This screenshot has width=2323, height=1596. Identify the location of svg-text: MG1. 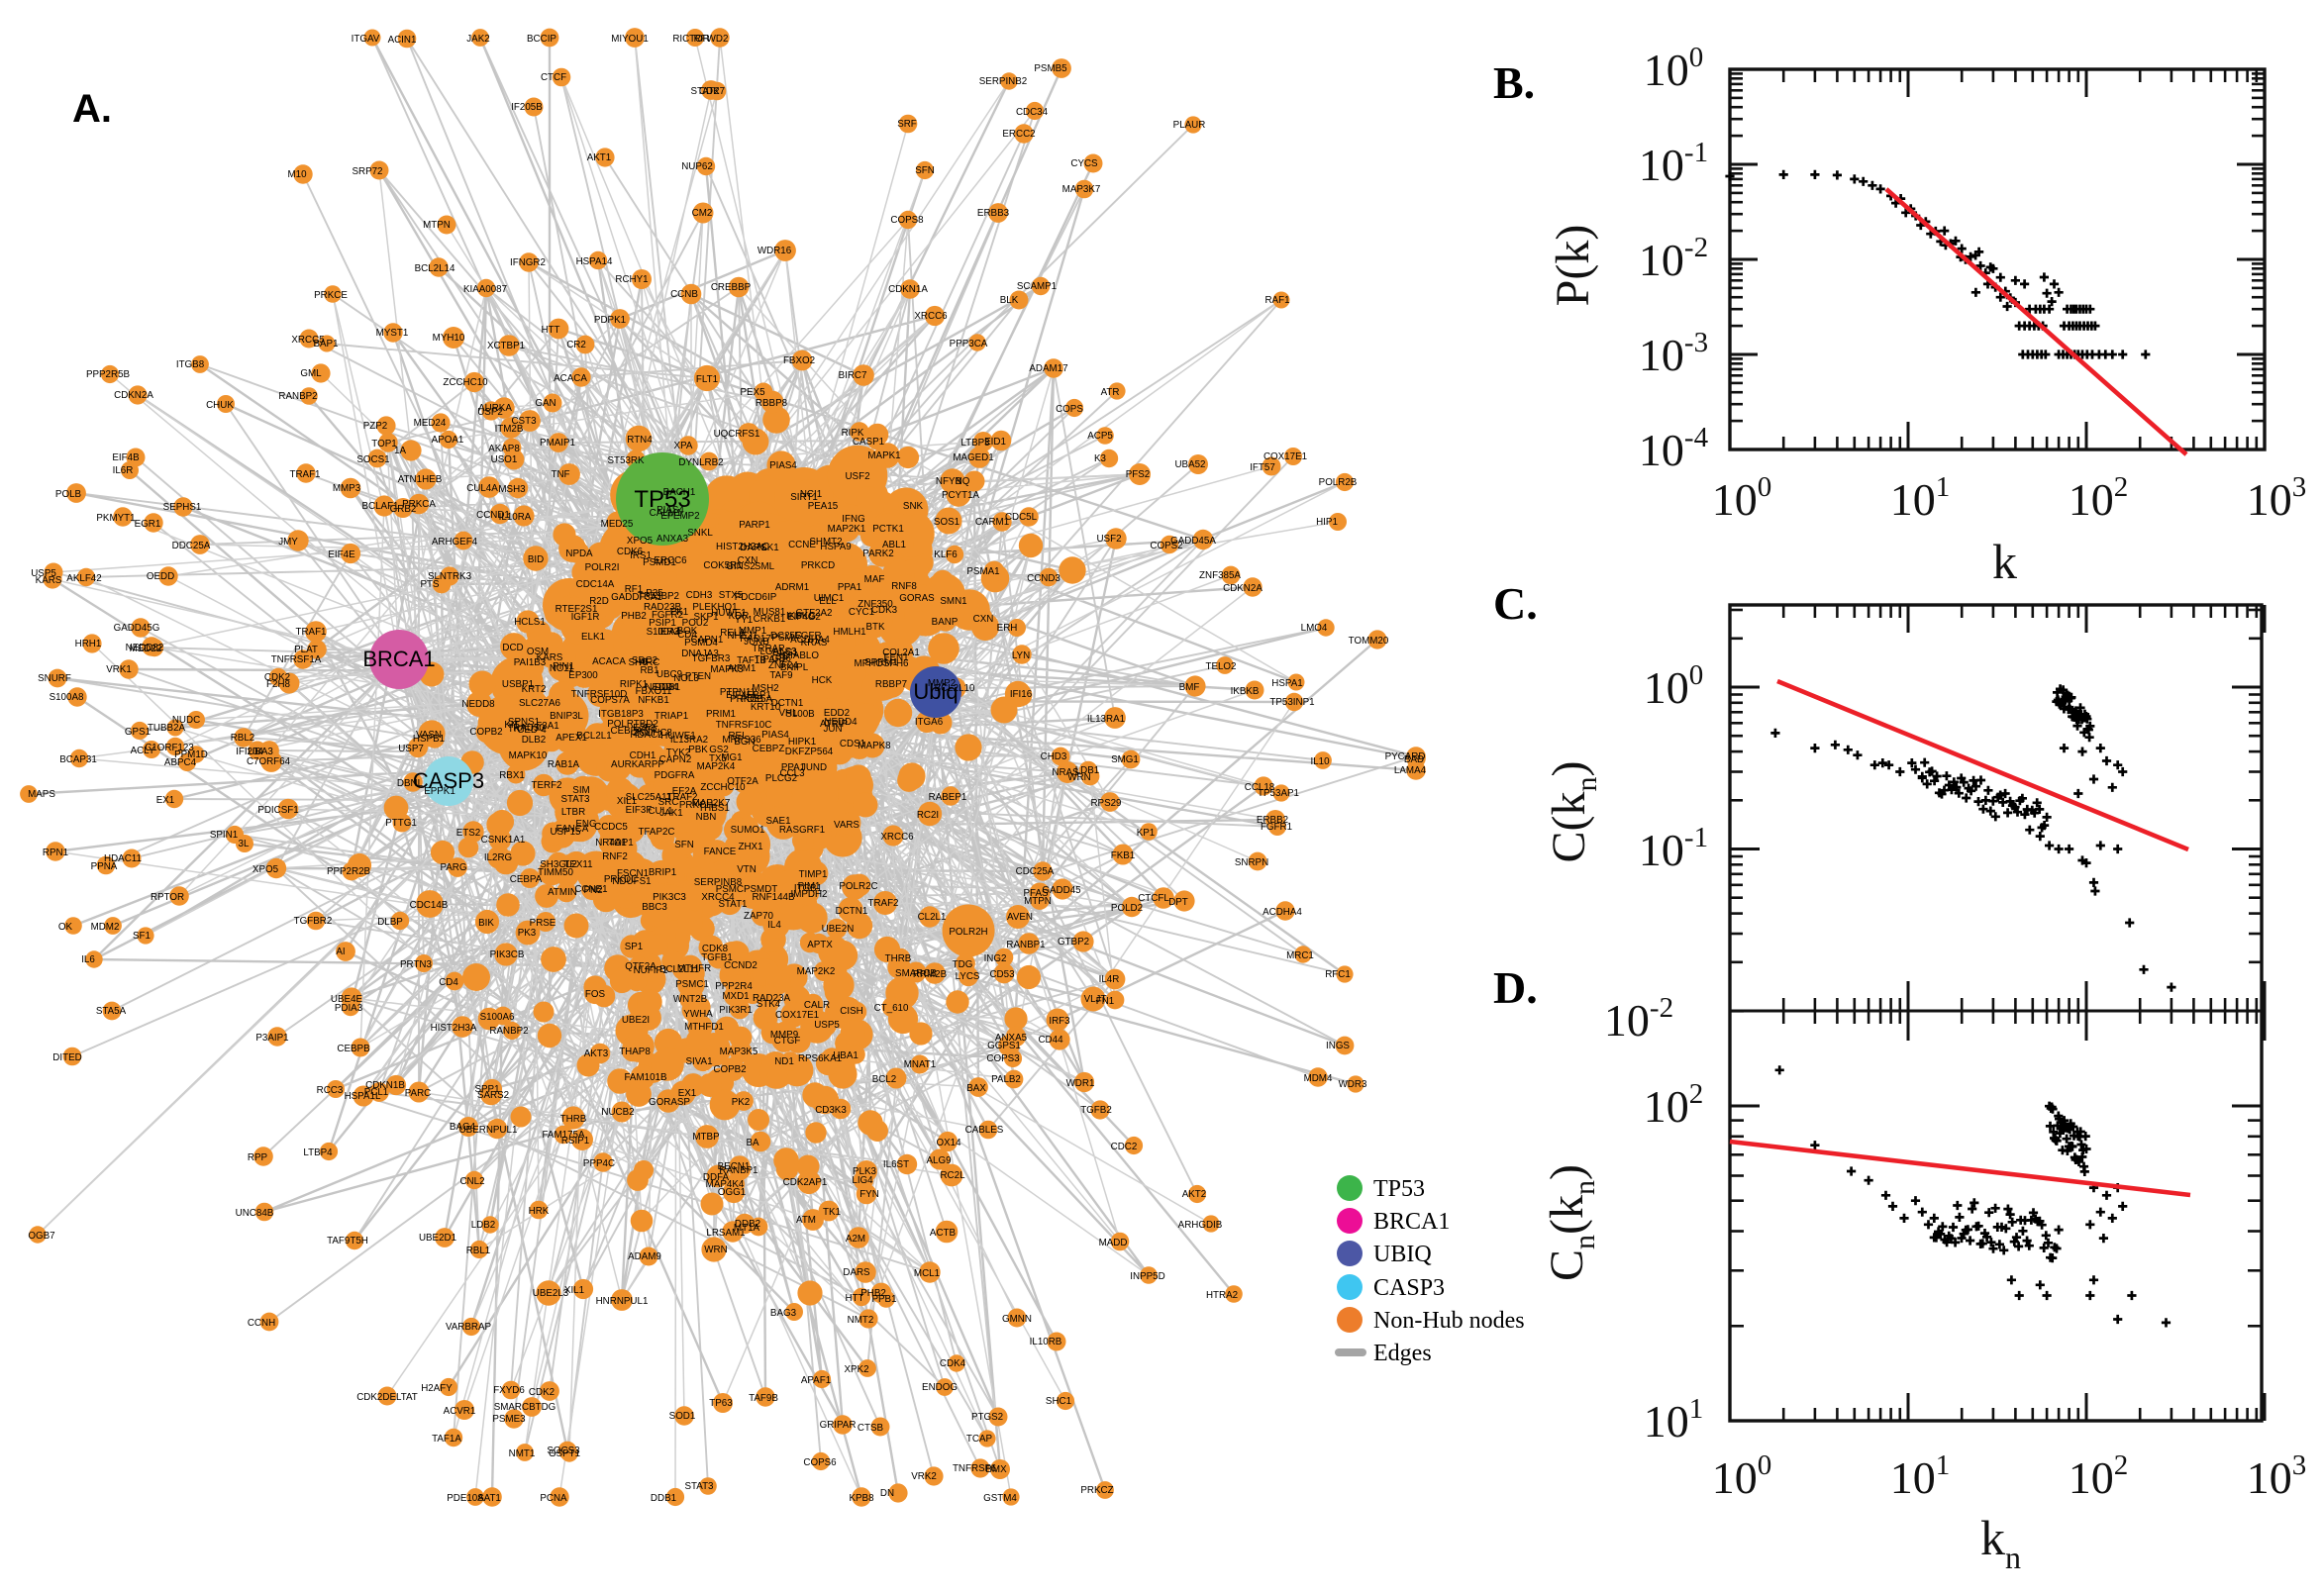
(731, 757).